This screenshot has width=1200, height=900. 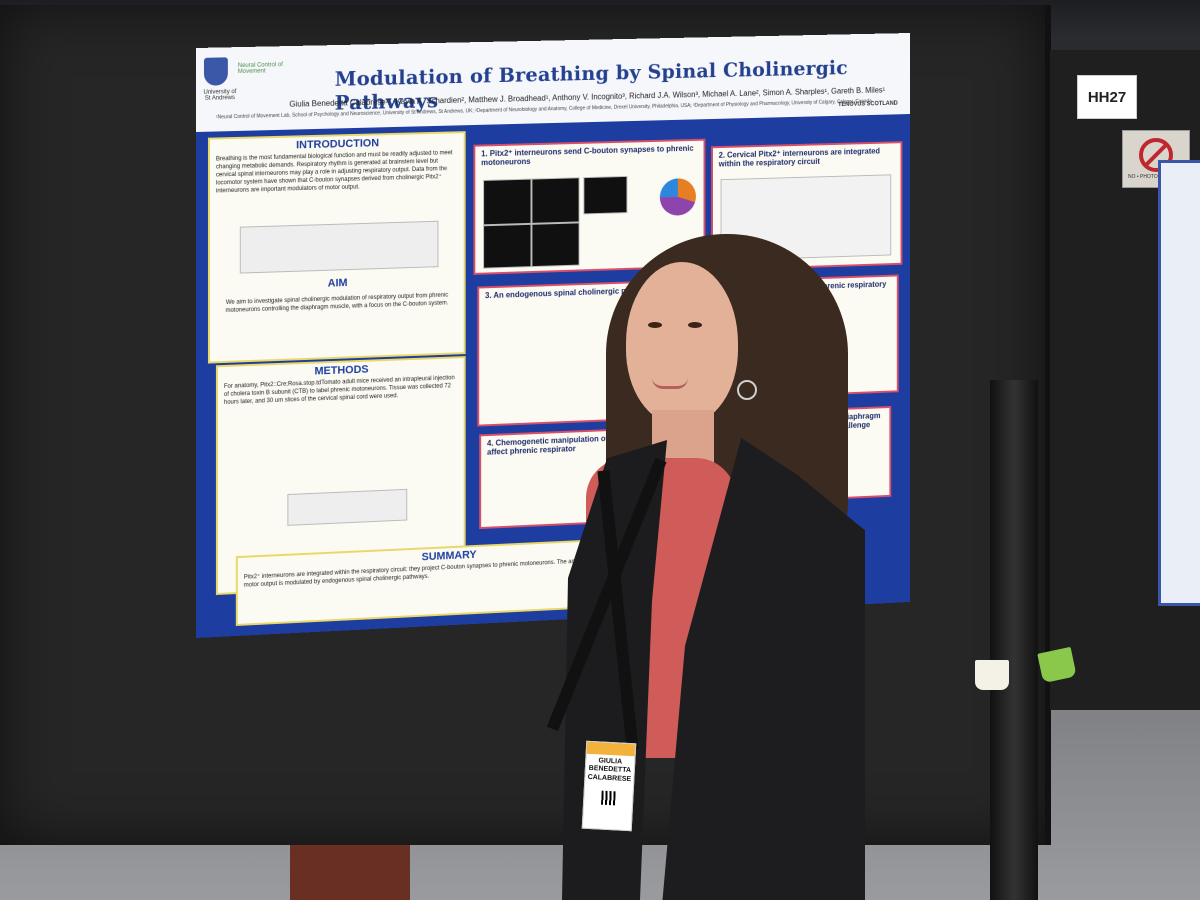 I want to click on sponsor-logo: TENOVUS SCOTLAND, so click(x=868, y=104).